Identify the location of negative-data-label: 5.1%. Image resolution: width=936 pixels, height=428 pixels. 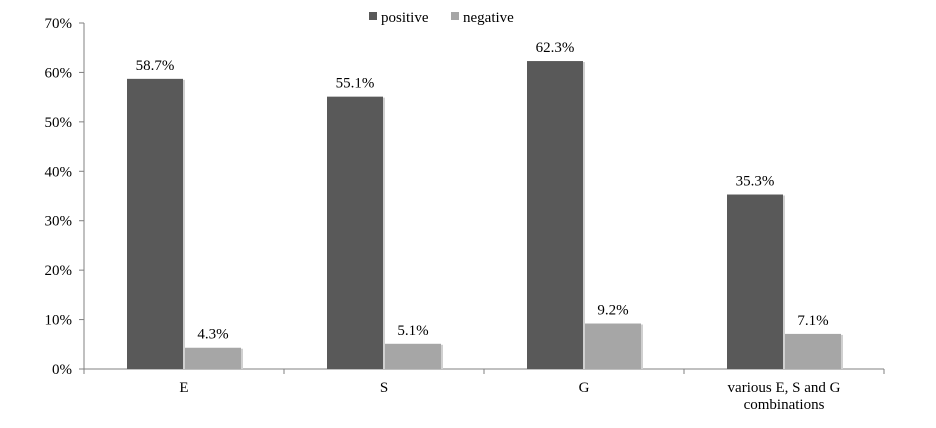
(412, 331).